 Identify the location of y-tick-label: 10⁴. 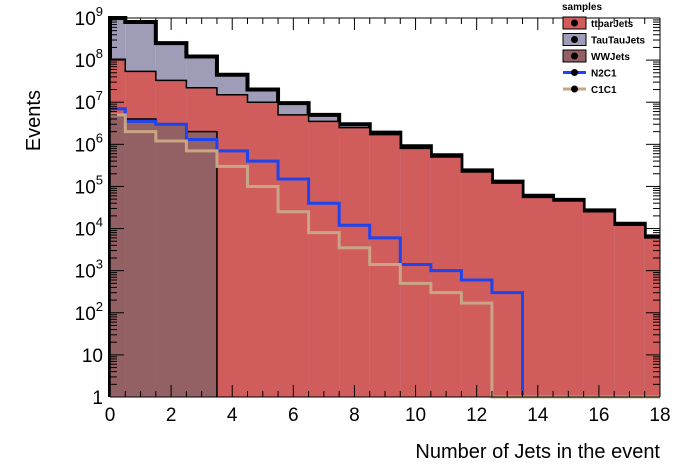
(89, 228).